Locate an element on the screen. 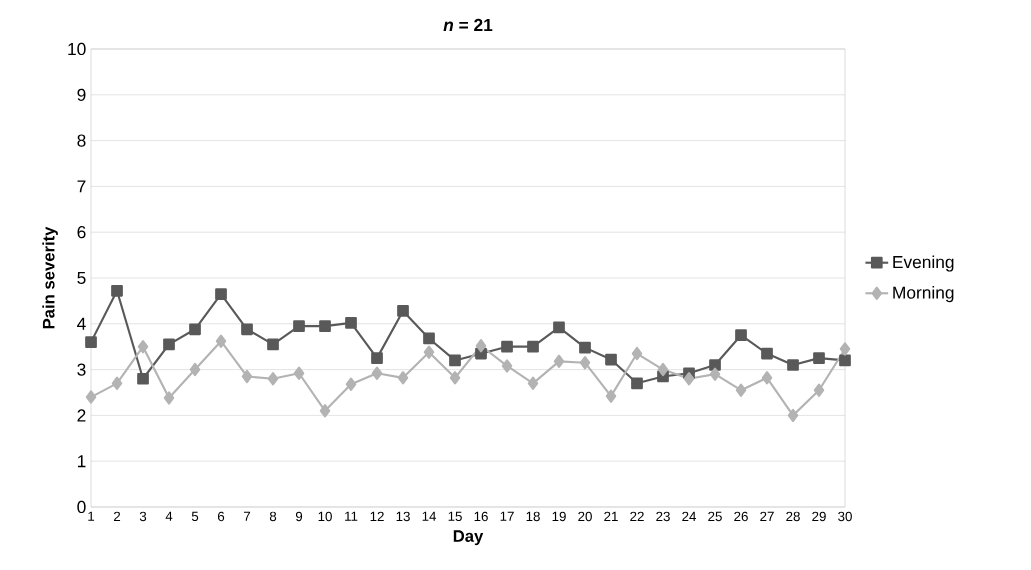 This screenshot has height=570, width=1031. x-tick-label: 4 is located at coordinates (169, 516).